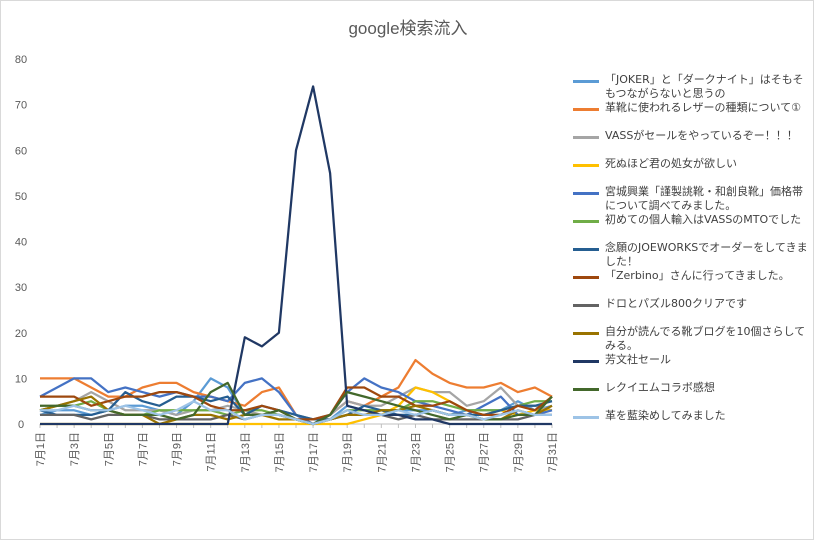 The height and width of the screenshot is (540, 814). Describe the element at coordinates (676, 303) in the screenshot. I see `legend-label: ドロとパズル800クリアです` at that location.